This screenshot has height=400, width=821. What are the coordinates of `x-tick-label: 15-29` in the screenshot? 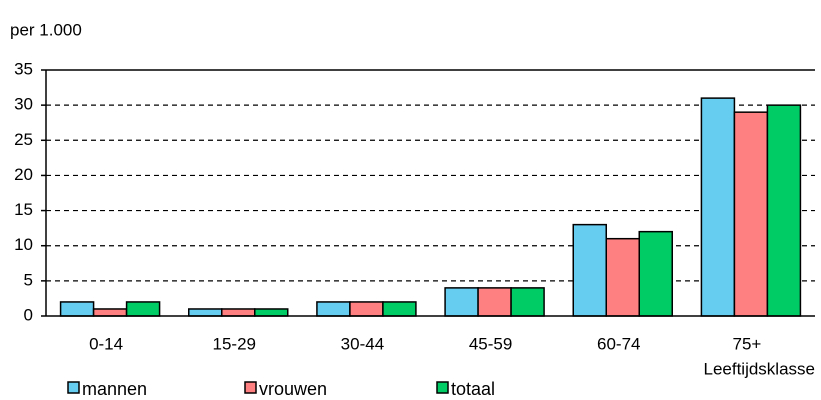 It's located at (234, 343).